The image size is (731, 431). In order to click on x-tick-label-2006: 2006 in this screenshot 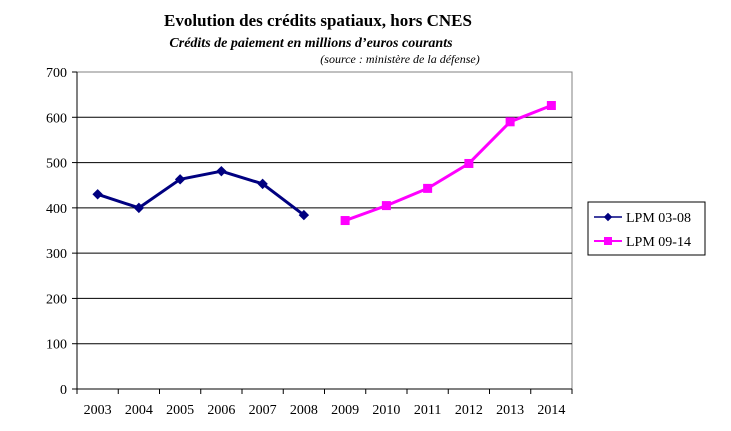, I will do `click(221, 410)`.